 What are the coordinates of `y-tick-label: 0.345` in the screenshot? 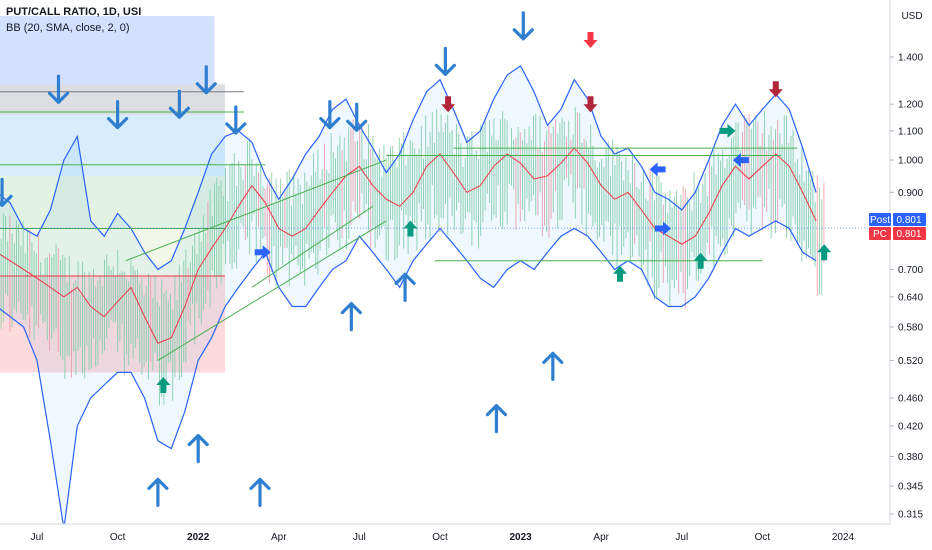 It's located at (910, 487).